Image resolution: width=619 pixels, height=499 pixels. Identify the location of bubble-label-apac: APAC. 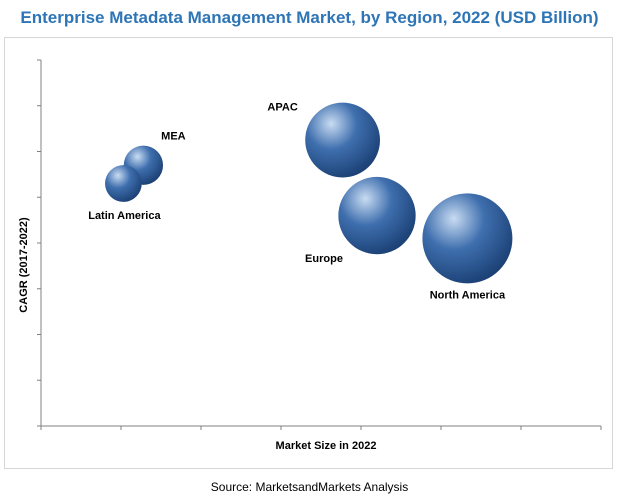
(282, 108).